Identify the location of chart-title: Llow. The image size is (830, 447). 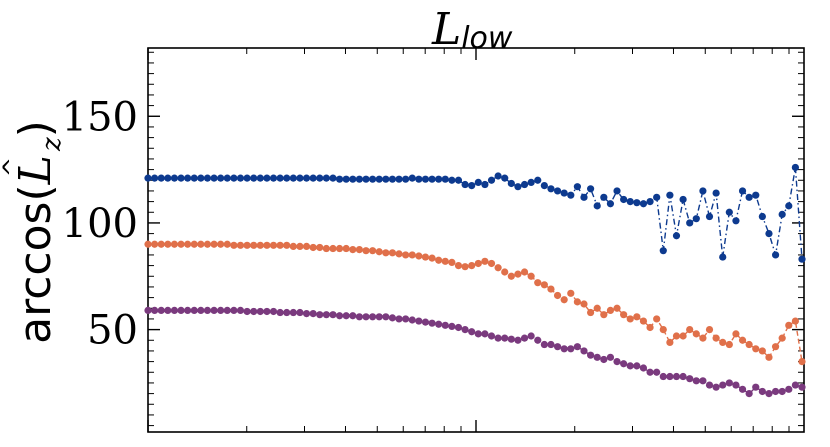
(472, 30).